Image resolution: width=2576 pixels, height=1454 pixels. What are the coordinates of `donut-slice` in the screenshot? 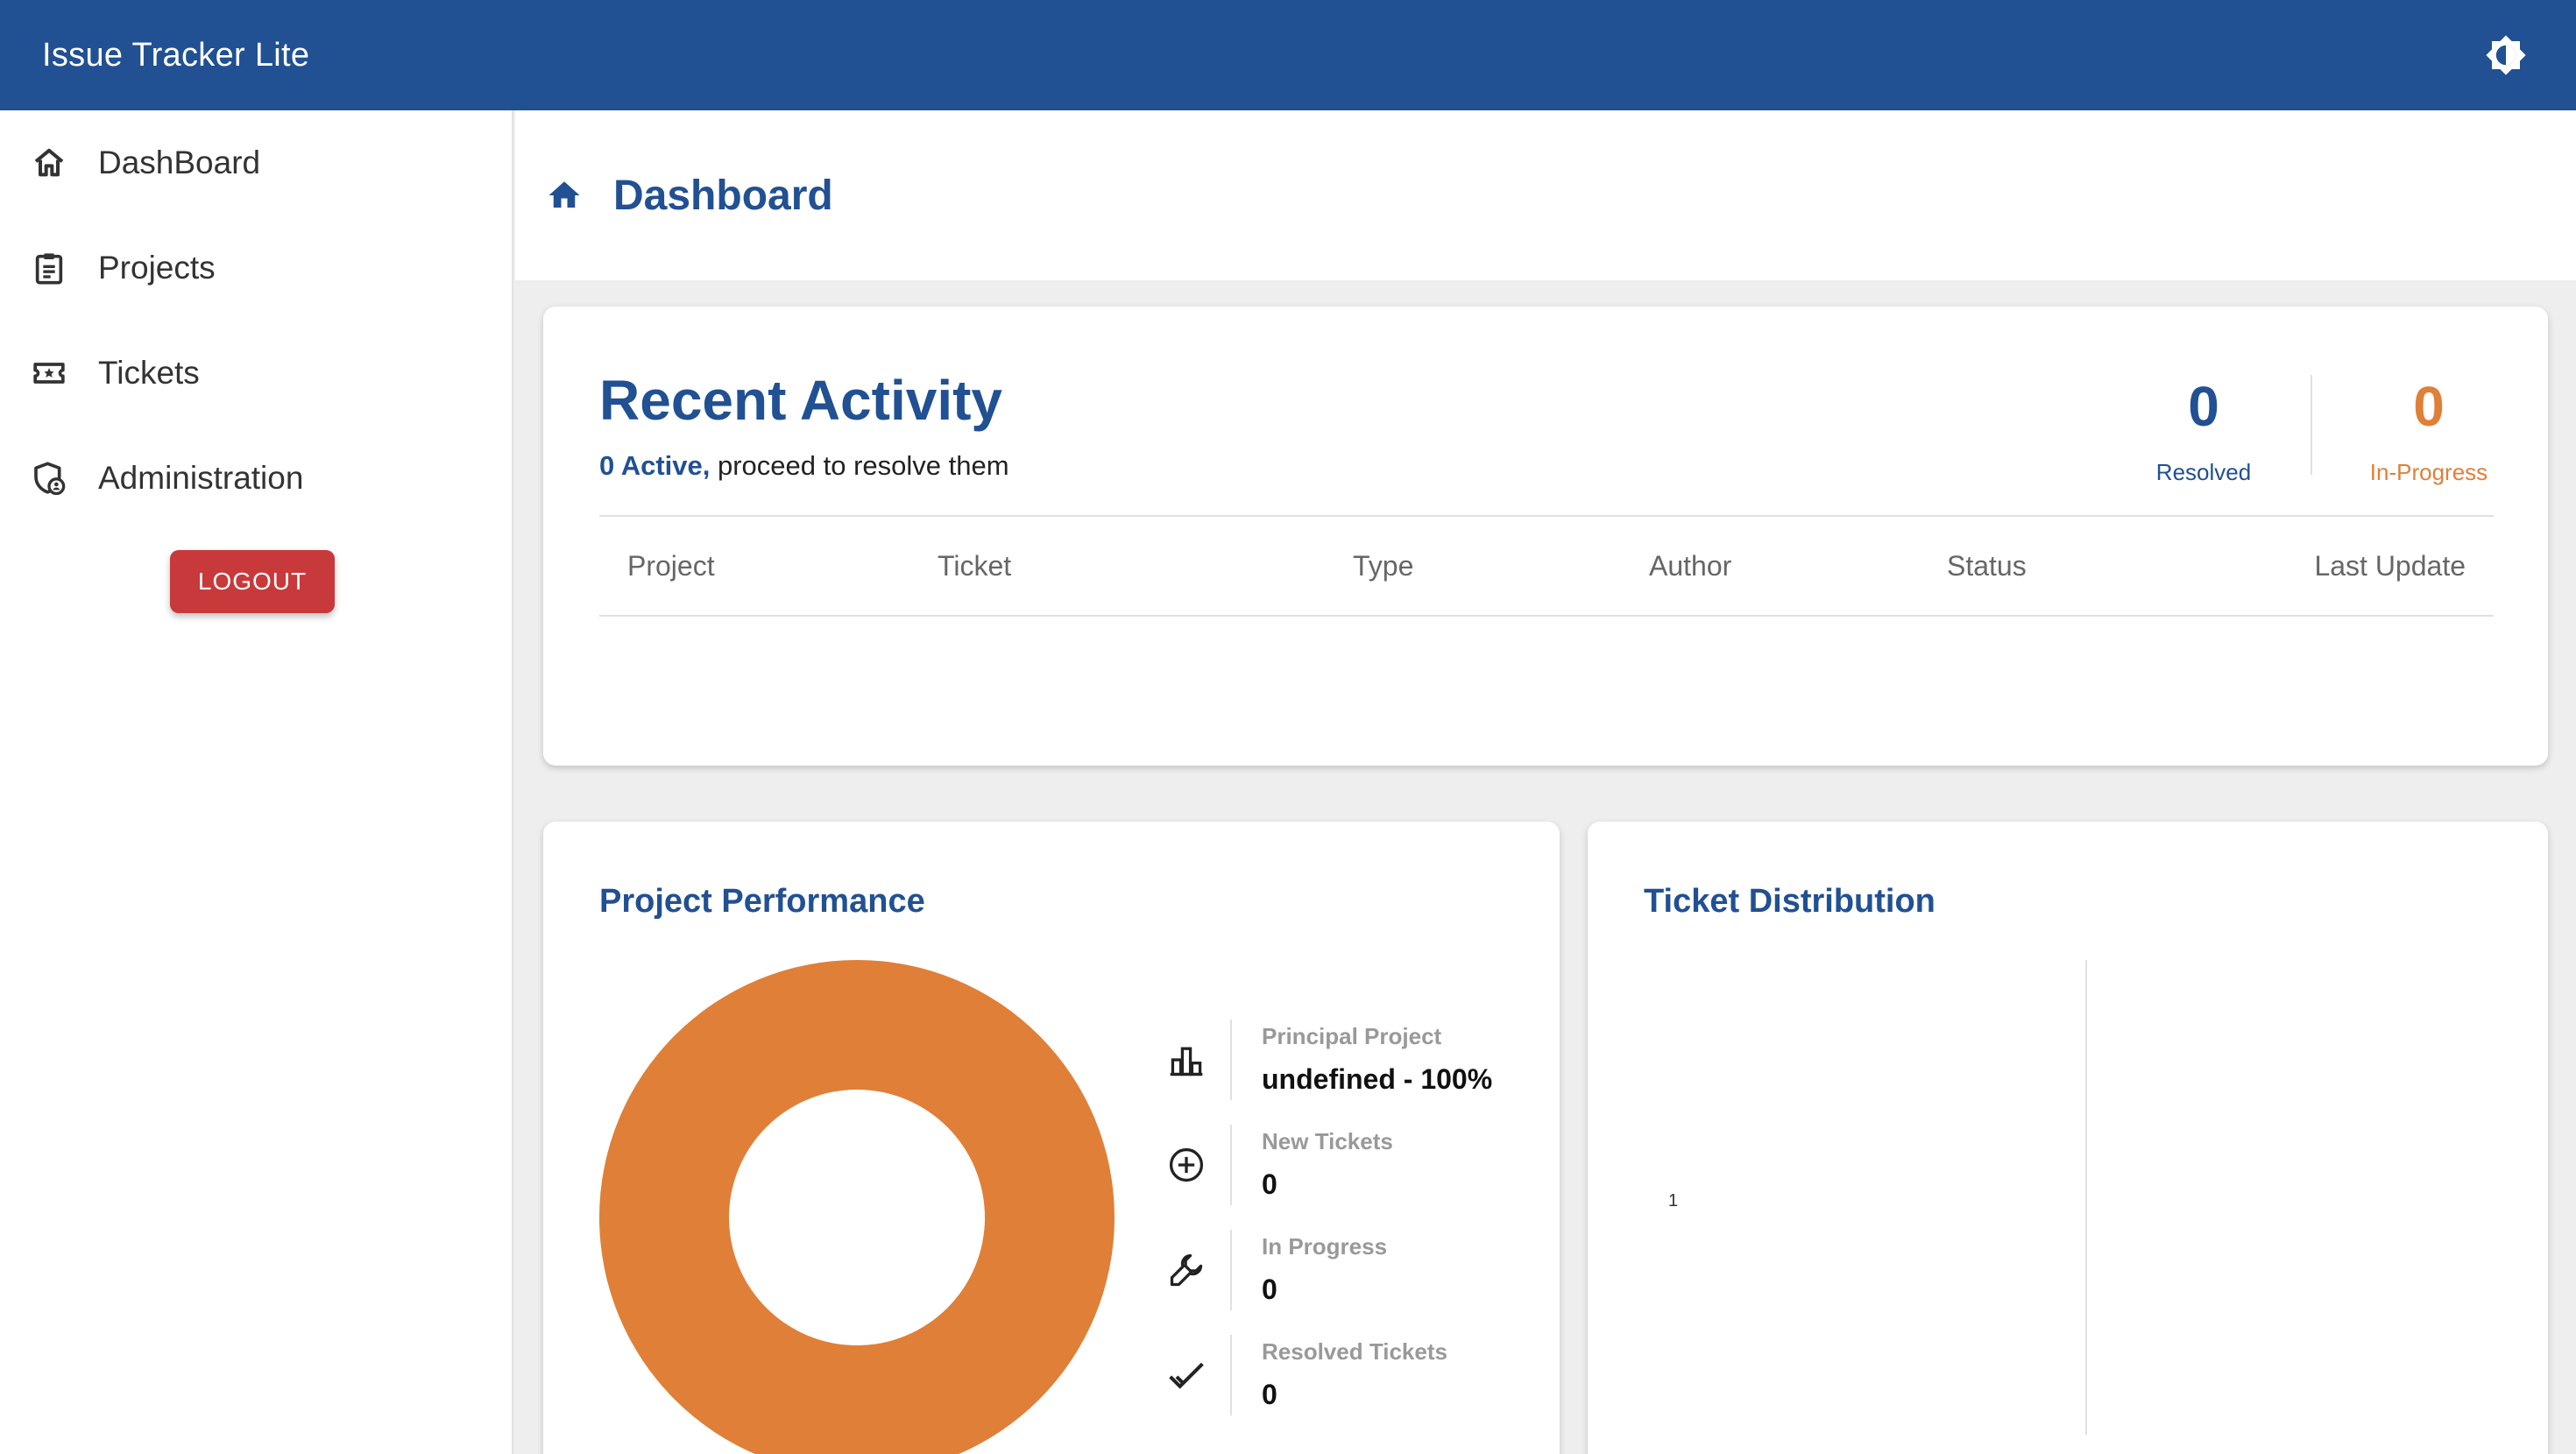 It's located at (857, 1207).